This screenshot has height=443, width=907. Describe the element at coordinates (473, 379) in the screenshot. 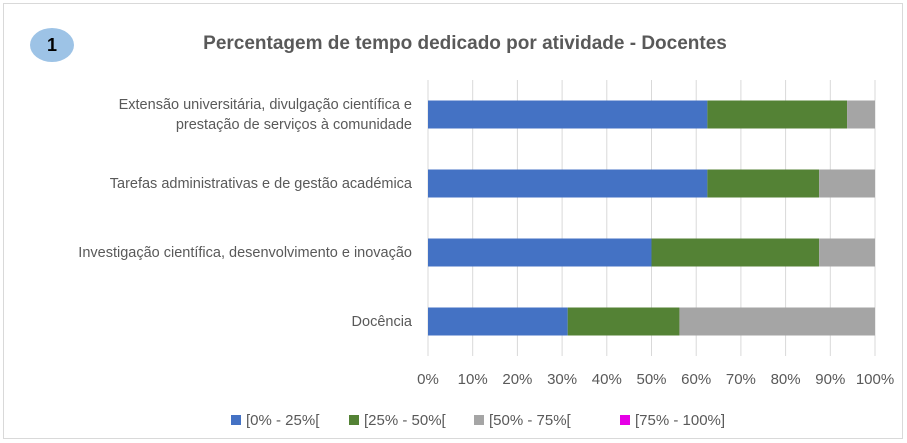

I see `x-tick-label: 10%` at that location.